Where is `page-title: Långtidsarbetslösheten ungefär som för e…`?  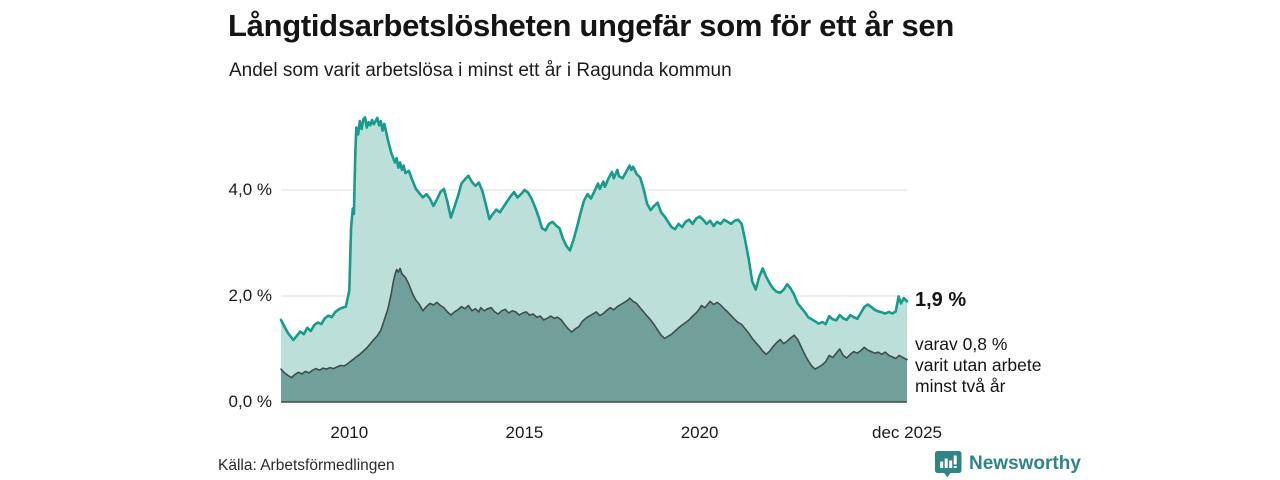 page-title: Långtidsarbetslösheten ungefär som för e… is located at coordinates (591, 25).